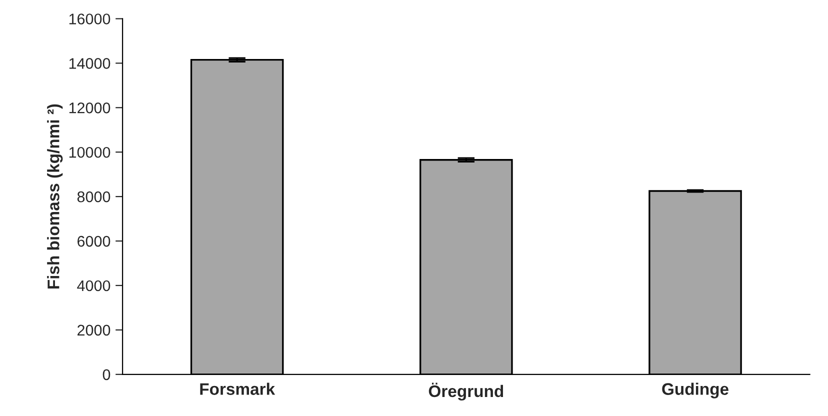 Image resolution: width=828 pixels, height=416 pixels. What do you see at coordinates (55, 196) in the screenshot?
I see `y-axis-title: Fish biomass (kg/nmi ²)` at bounding box center [55, 196].